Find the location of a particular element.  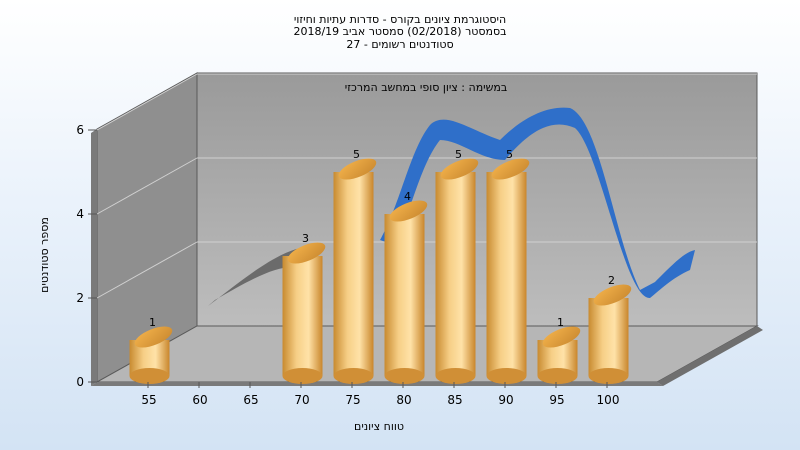

bar-100: 2 is located at coordinates (610, 329).